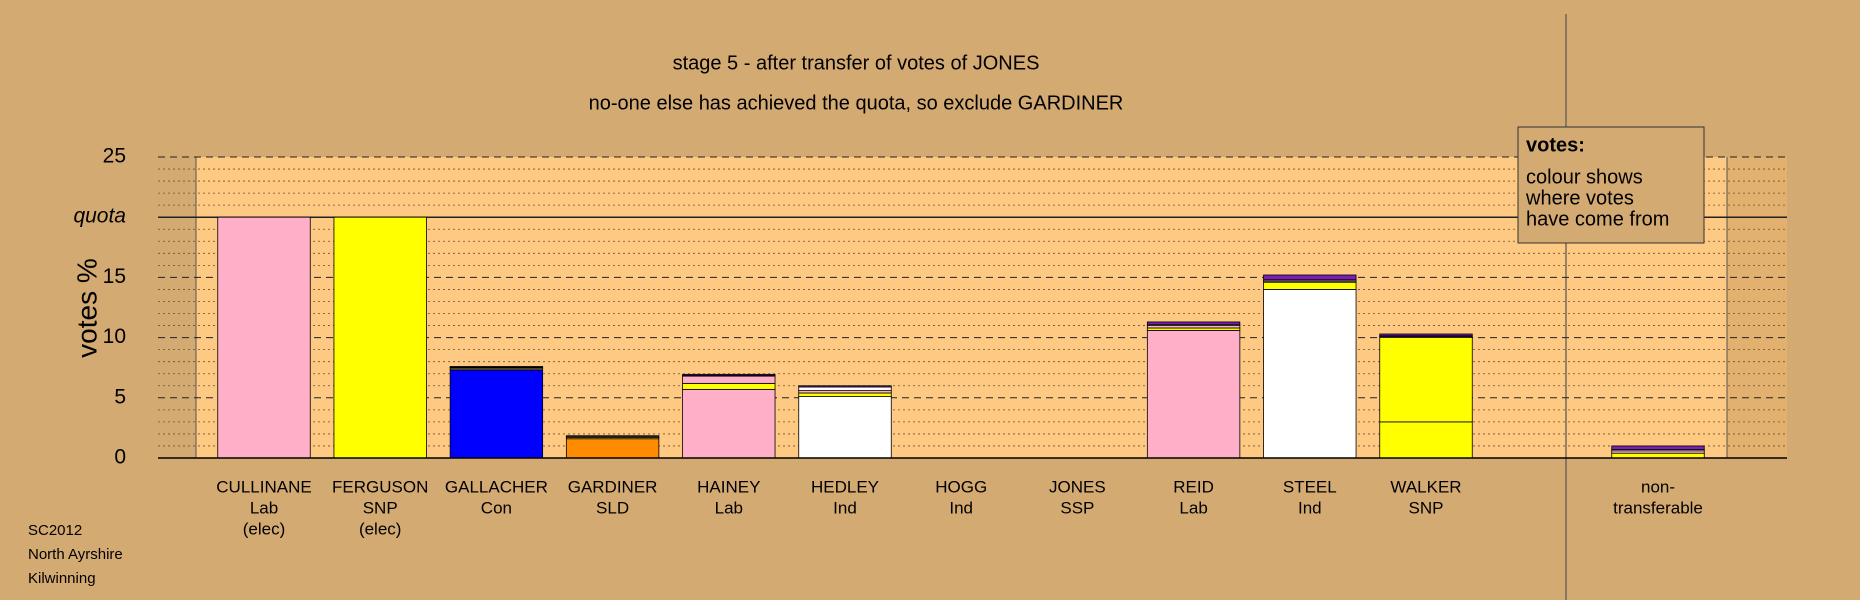  What do you see at coordinates (728, 486) in the screenshot?
I see `x-tick-label: HAINEY` at bounding box center [728, 486].